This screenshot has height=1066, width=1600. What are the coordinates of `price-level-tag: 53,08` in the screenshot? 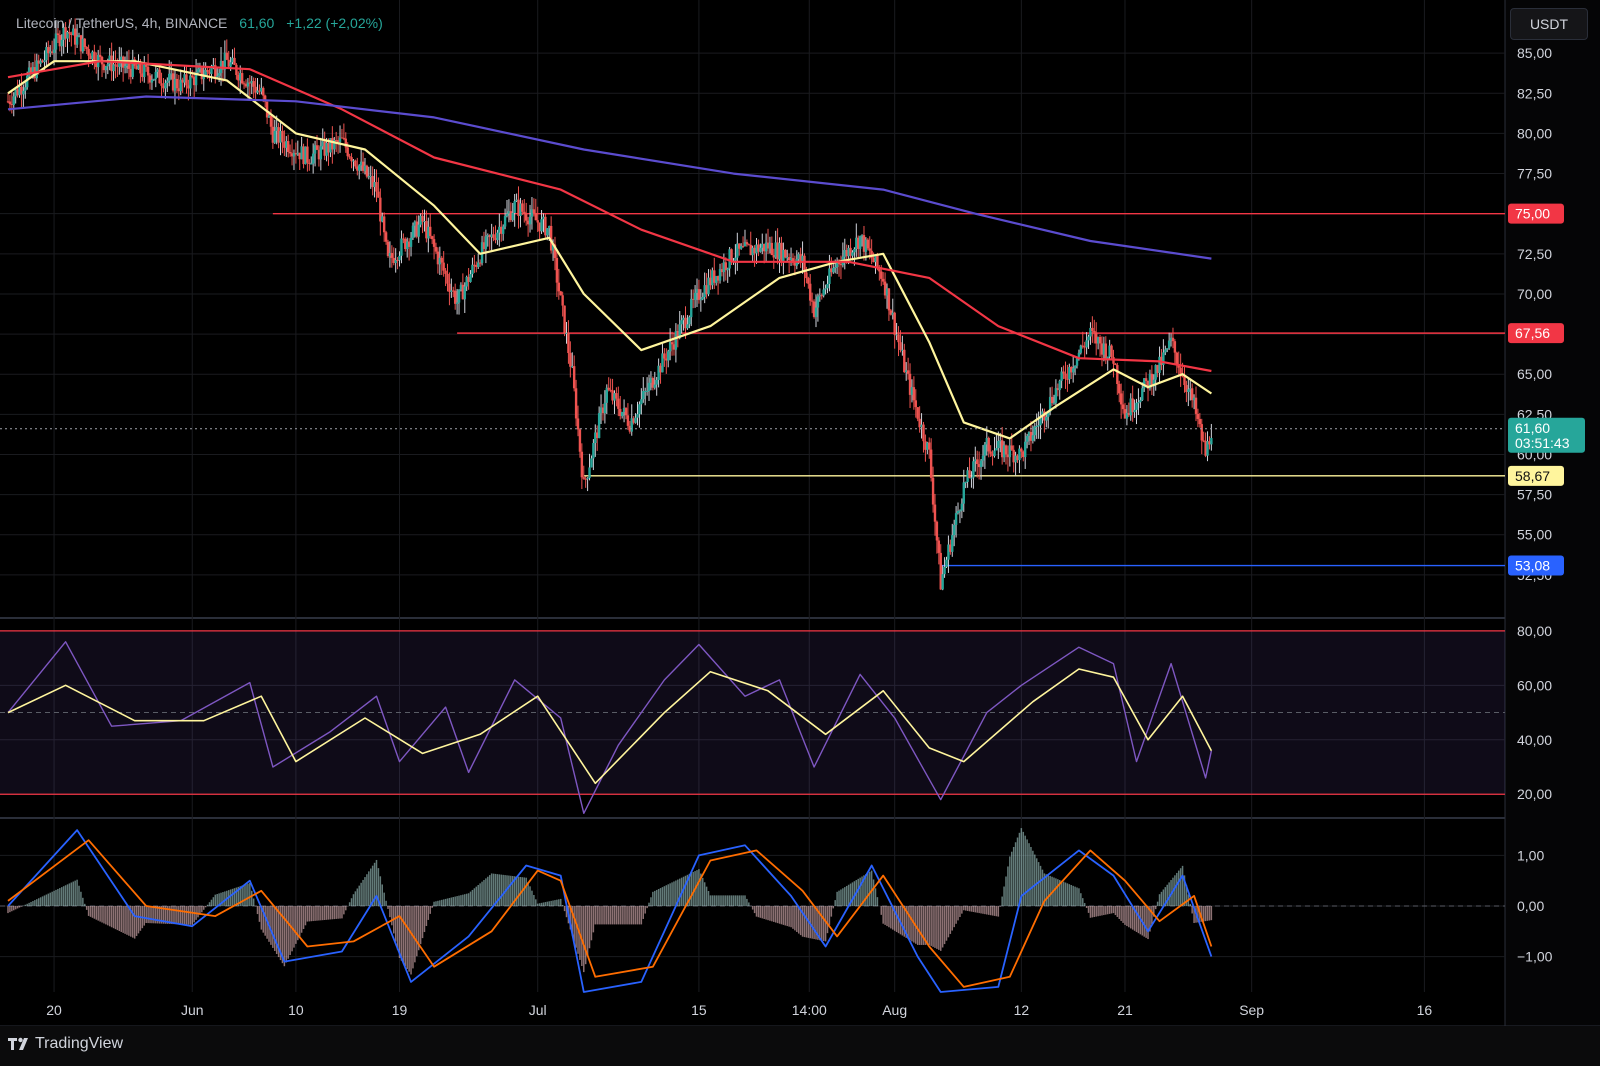 It's located at (1532, 566).